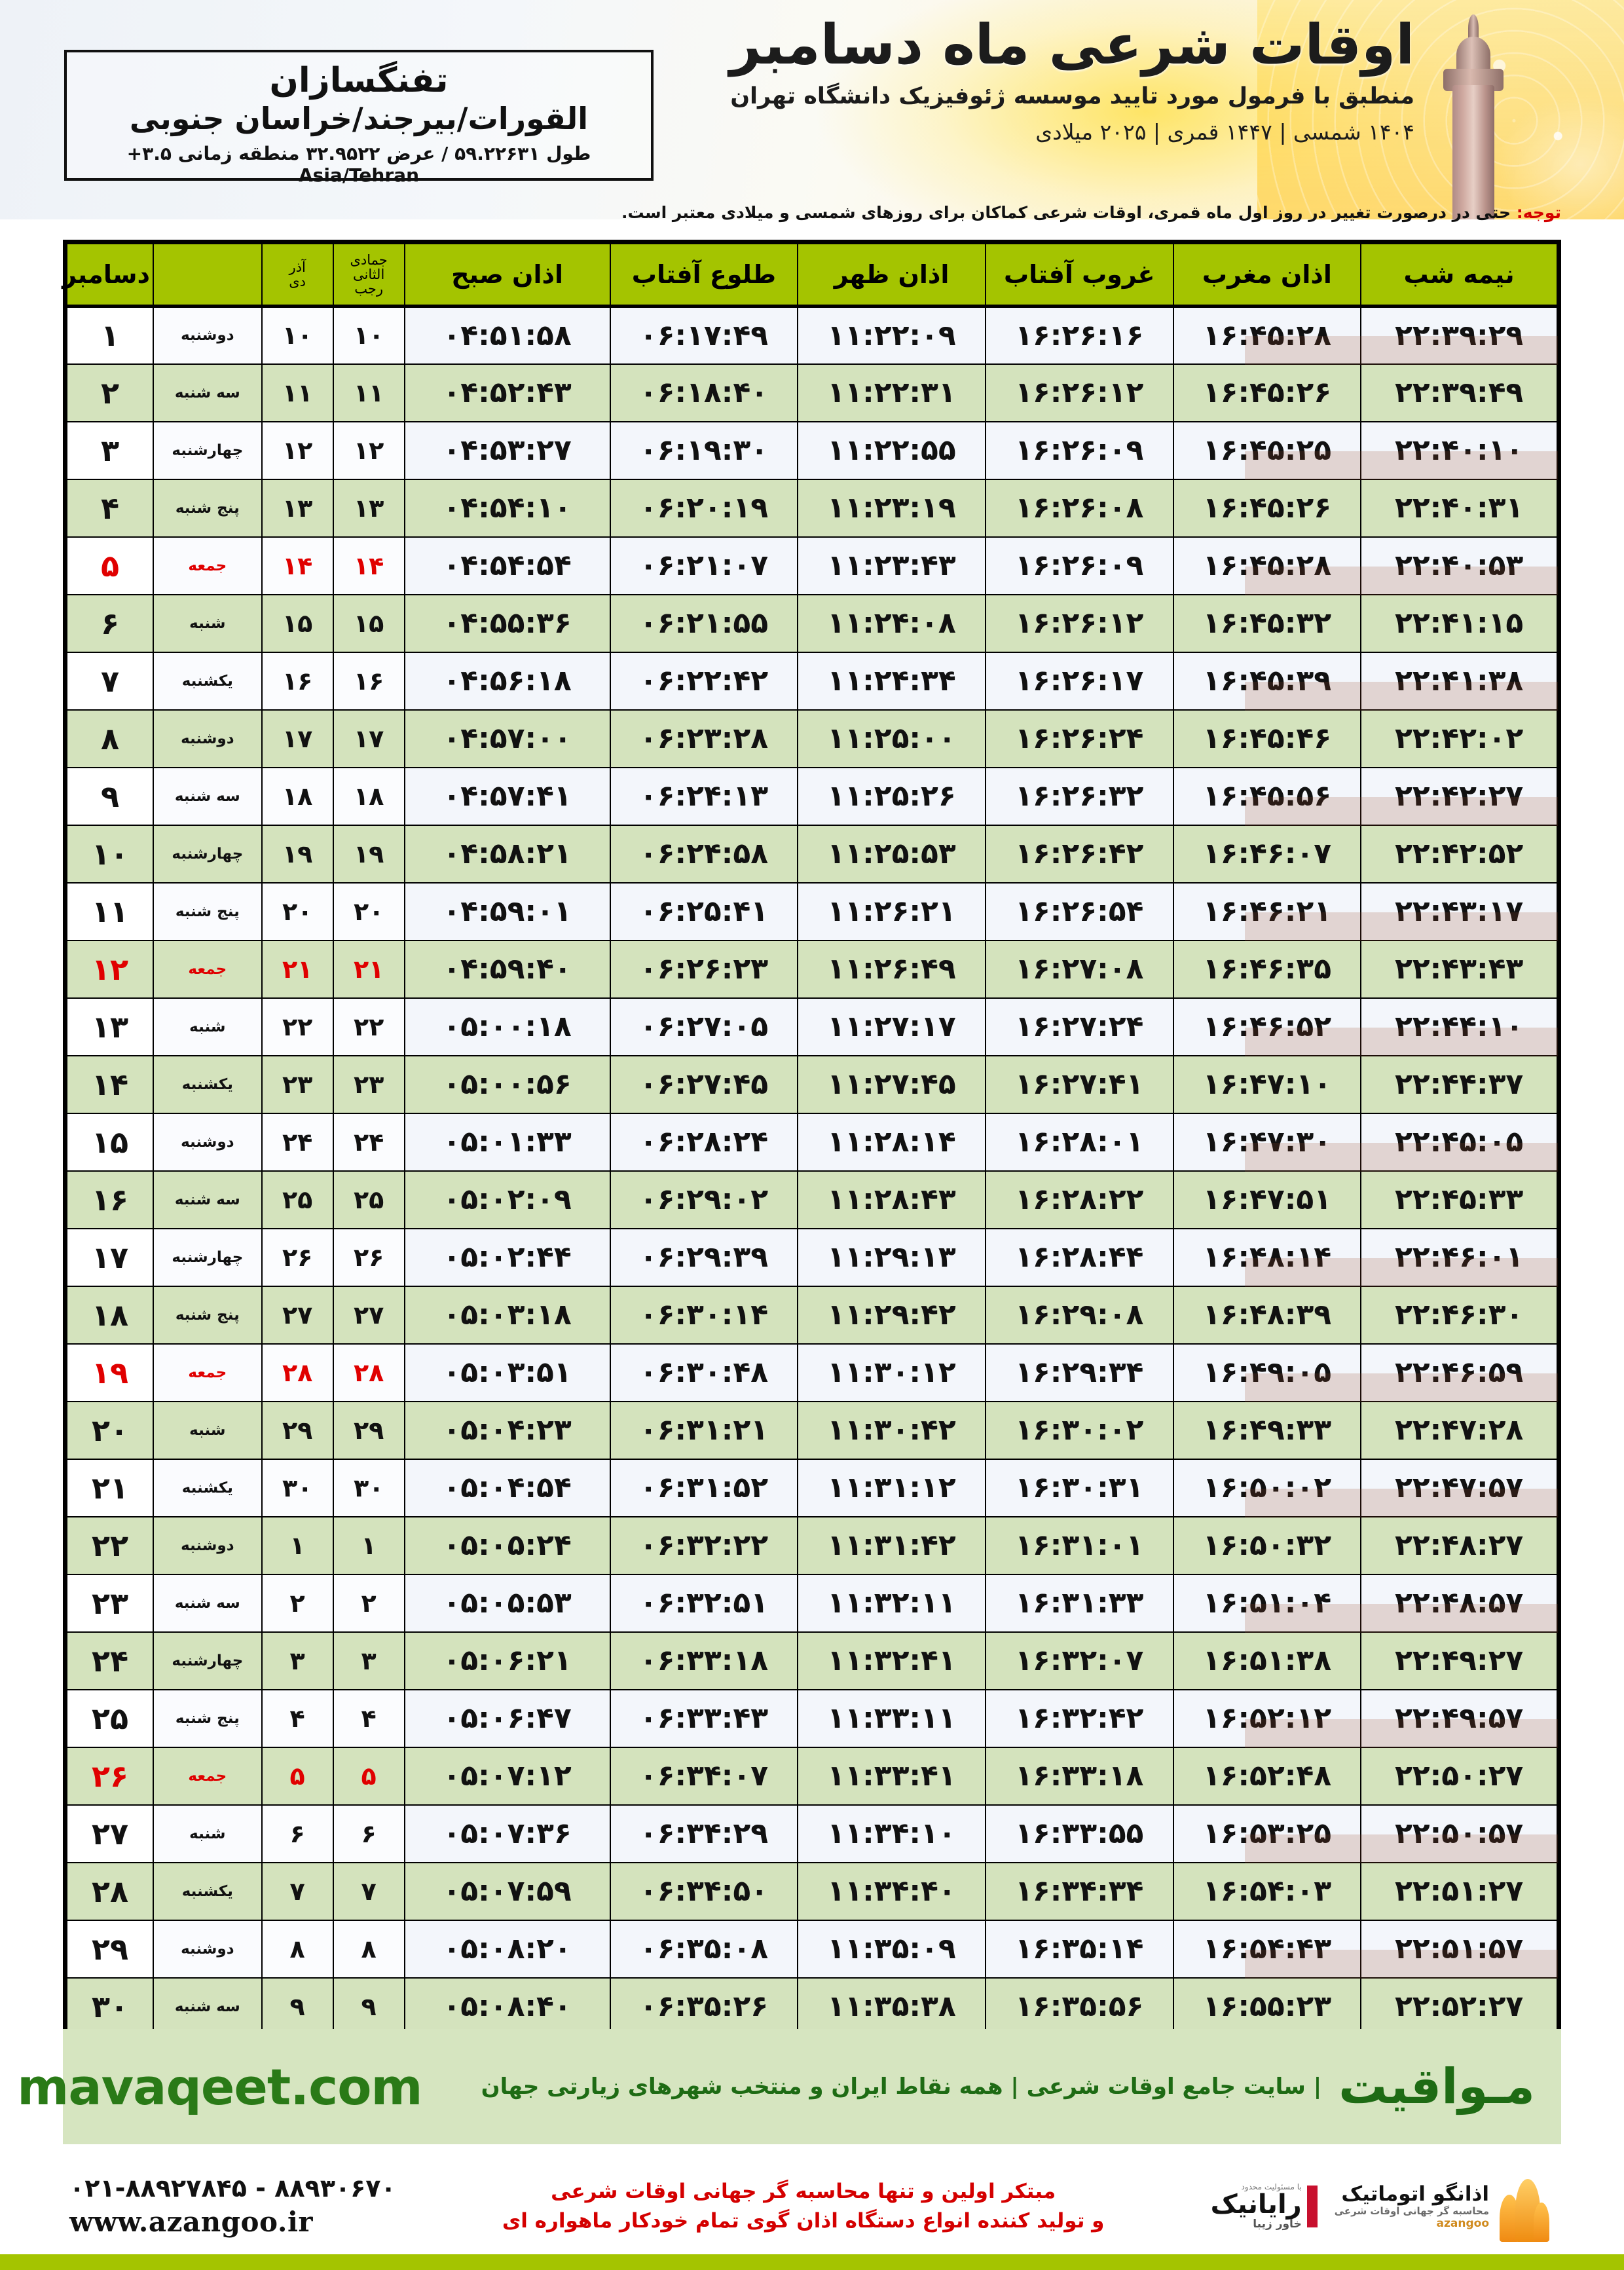 The height and width of the screenshot is (2270, 1624). What do you see at coordinates (108, 275) in the screenshot?
I see `col-header-gregorian: دسامبر` at bounding box center [108, 275].